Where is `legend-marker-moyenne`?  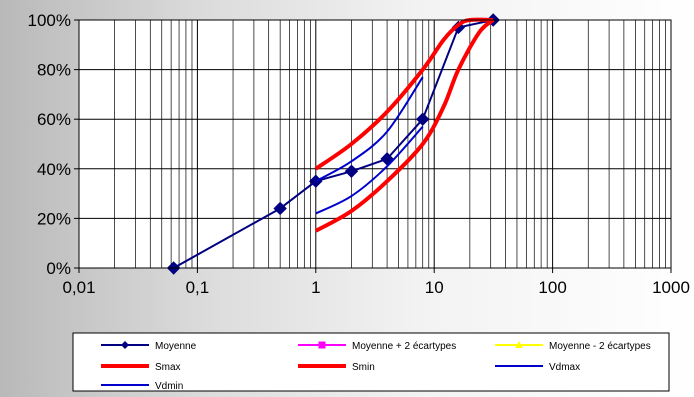
legend-marker-moyenne is located at coordinates (125, 345).